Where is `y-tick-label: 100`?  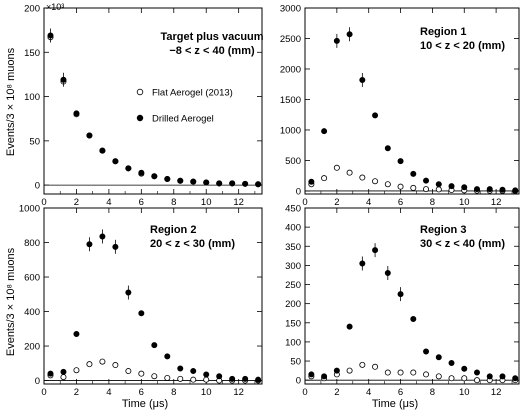 y-tick-label: 100 is located at coordinates (293, 342).